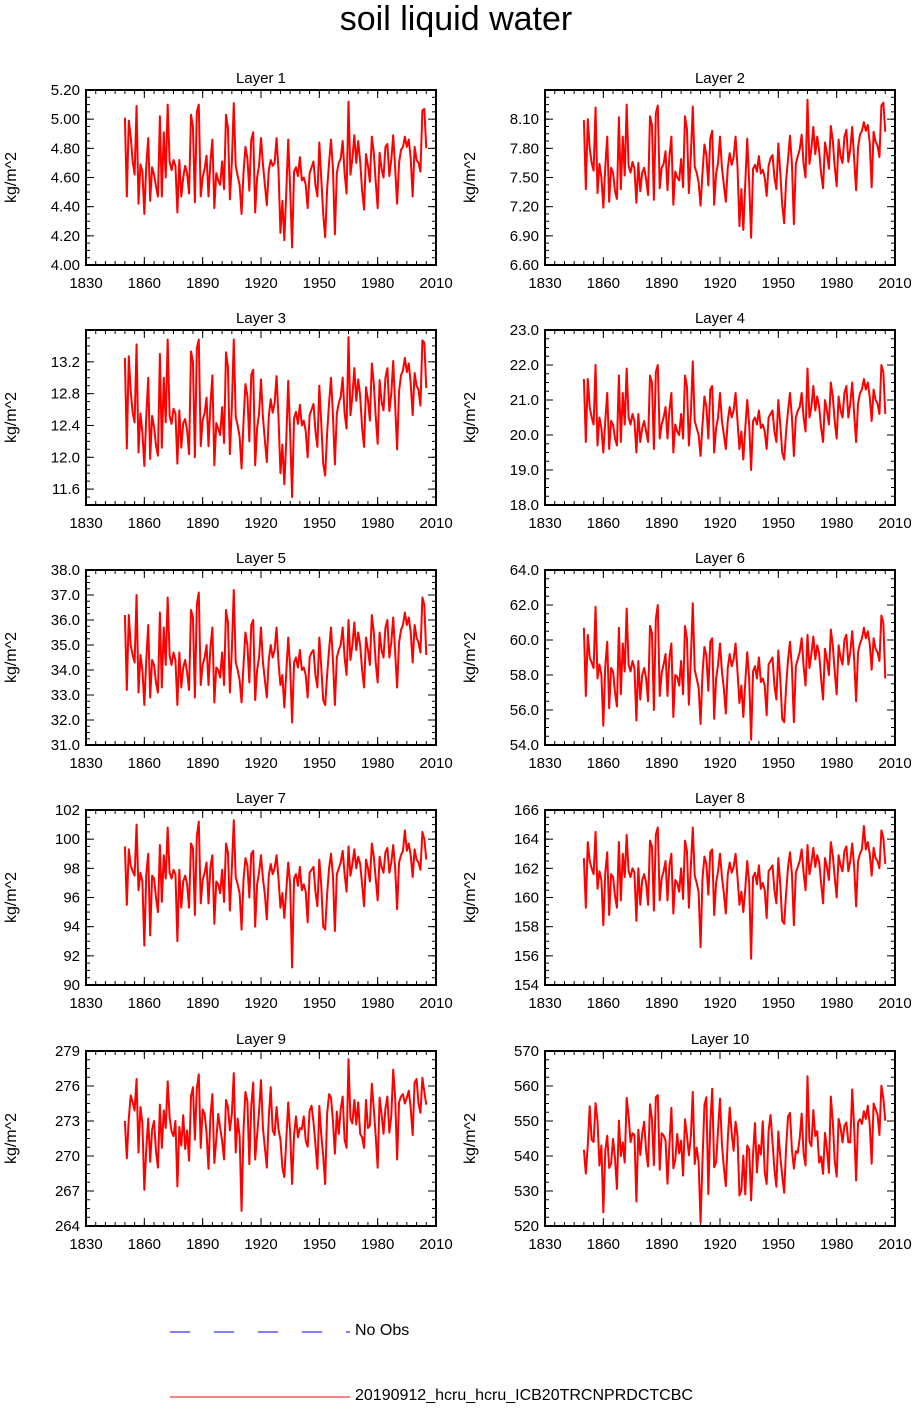 The image size is (912, 1409). I want to click on panel-1-ytick-label: 4.80, so click(65, 148).